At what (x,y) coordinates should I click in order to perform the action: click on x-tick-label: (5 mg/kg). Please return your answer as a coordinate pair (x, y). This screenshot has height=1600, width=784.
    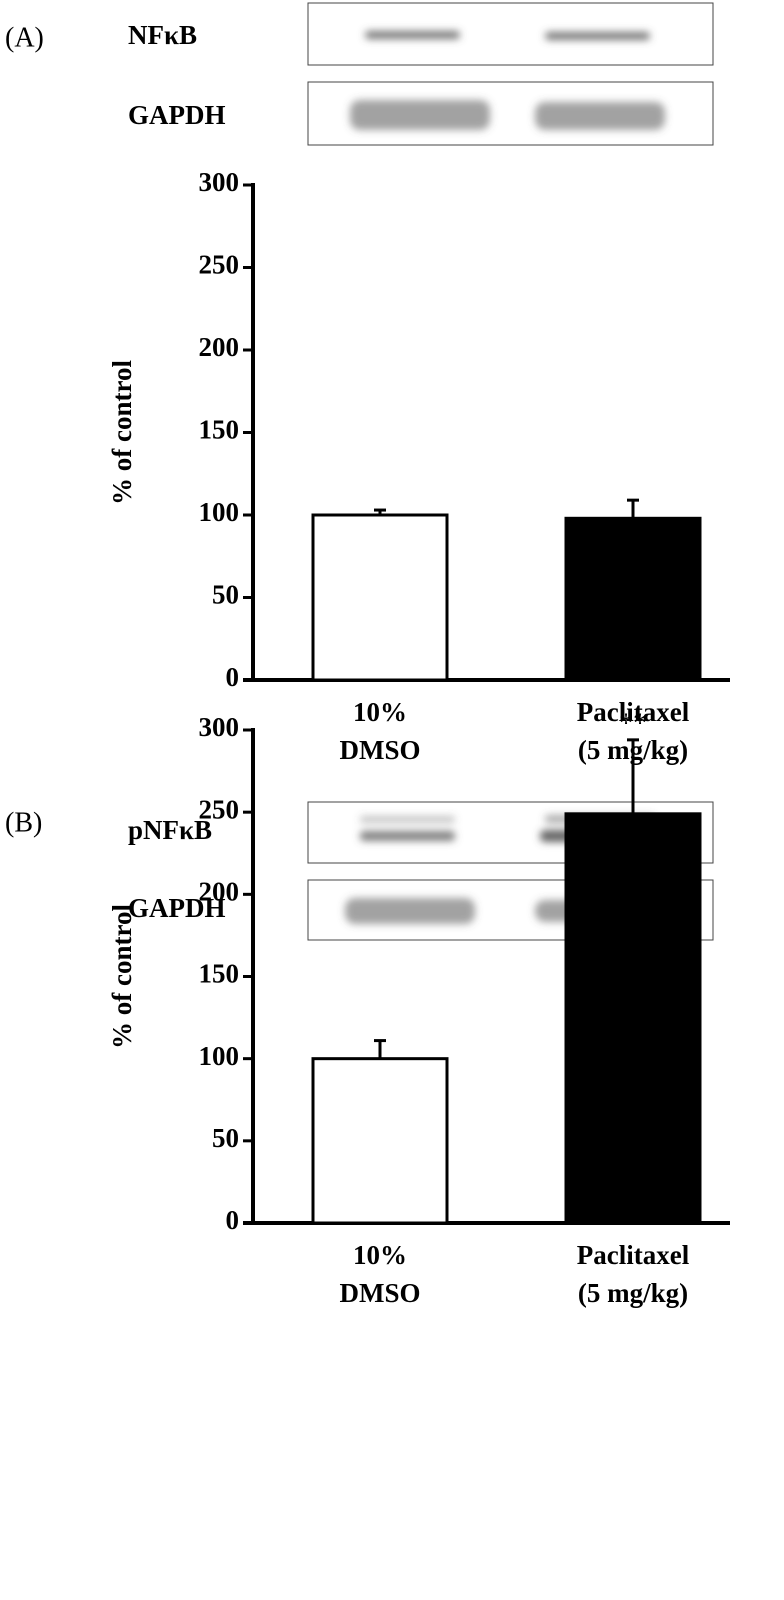
    Looking at the image, I should click on (633, 1293).